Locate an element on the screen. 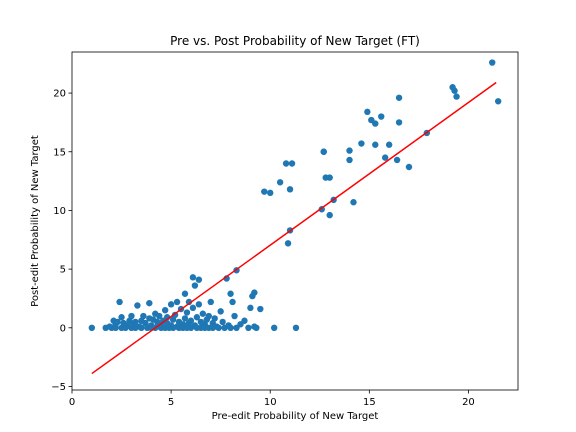 The width and height of the screenshot is (576, 432). x-tick-label: 15 is located at coordinates (369, 402).